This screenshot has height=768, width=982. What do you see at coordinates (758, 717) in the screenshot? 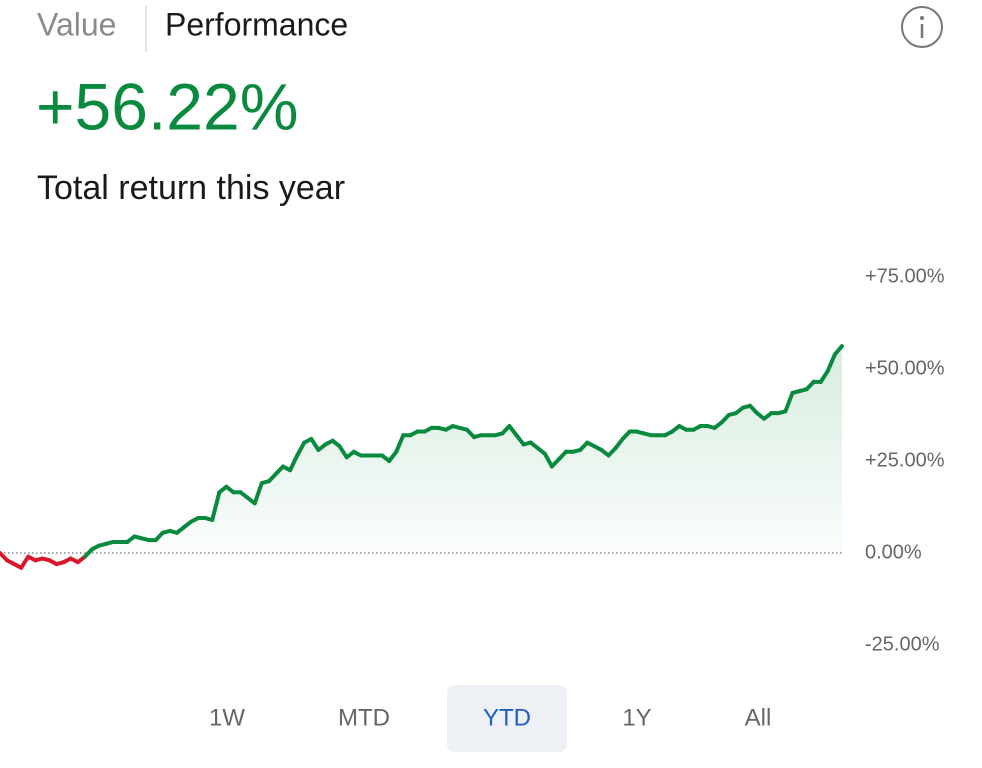
I see `range-button: All` at bounding box center [758, 717].